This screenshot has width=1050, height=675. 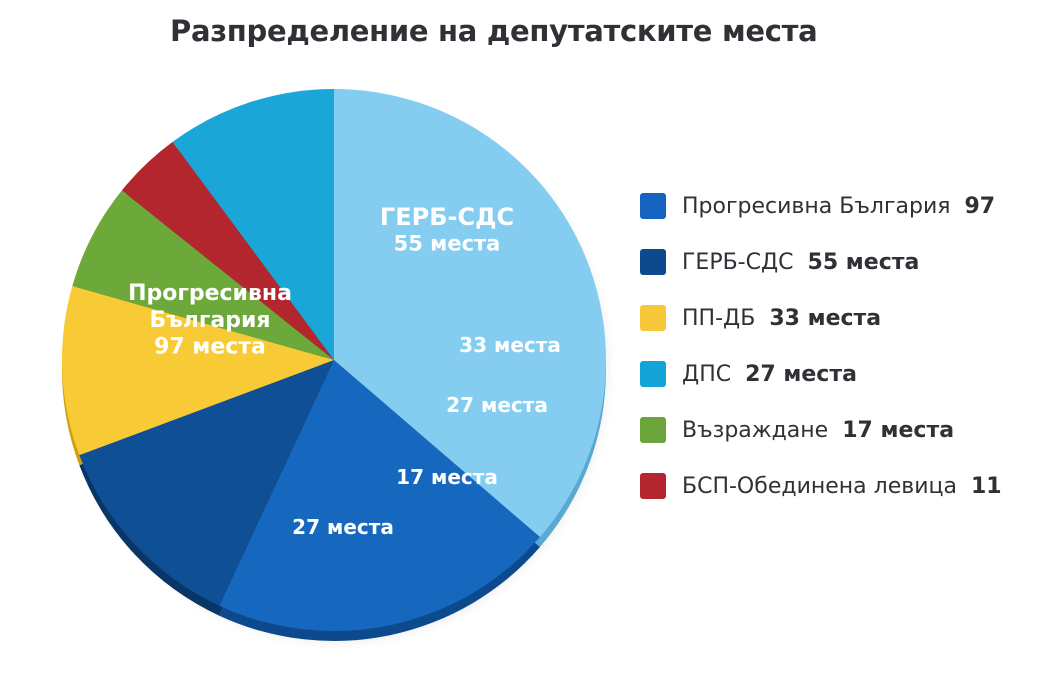 What do you see at coordinates (980, 206) in the screenshot?
I see `legend-value-1: 97` at bounding box center [980, 206].